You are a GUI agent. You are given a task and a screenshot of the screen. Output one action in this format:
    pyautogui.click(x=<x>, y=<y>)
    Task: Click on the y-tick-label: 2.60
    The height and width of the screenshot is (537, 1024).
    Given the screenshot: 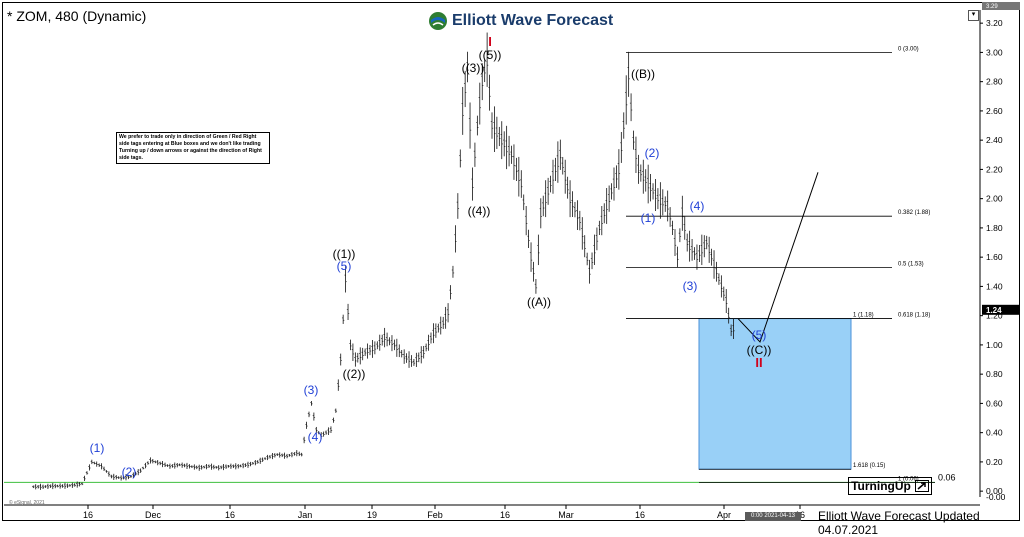 What is the action you would take?
    pyautogui.click(x=994, y=111)
    